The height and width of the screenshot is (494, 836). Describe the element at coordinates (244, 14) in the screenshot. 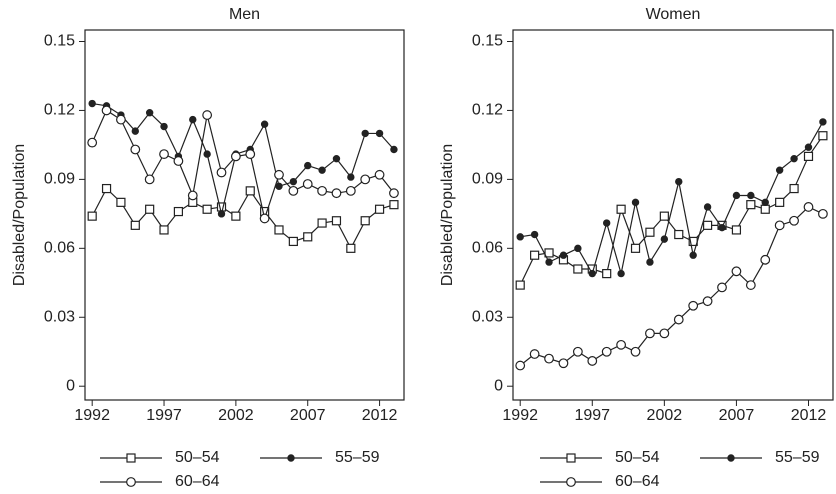

I see `panel-title: Men` at that location.